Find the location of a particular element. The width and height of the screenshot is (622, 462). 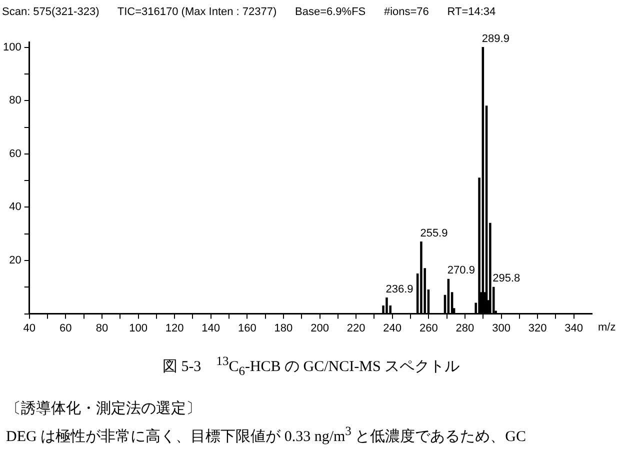

y-tick-label: 80 is located at coordinates (15, 100).